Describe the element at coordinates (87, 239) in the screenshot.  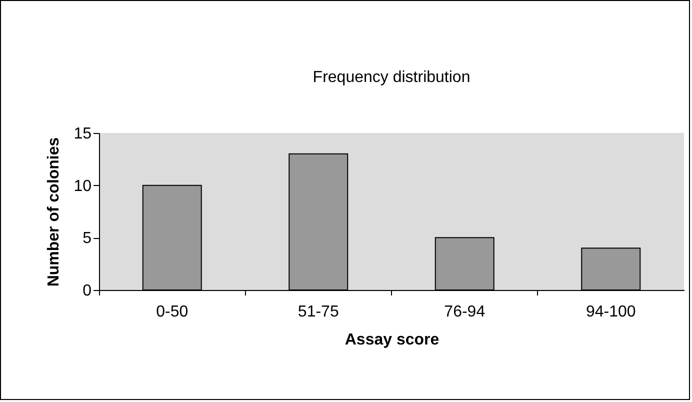
I see `y-tick-label: 5` at that location.